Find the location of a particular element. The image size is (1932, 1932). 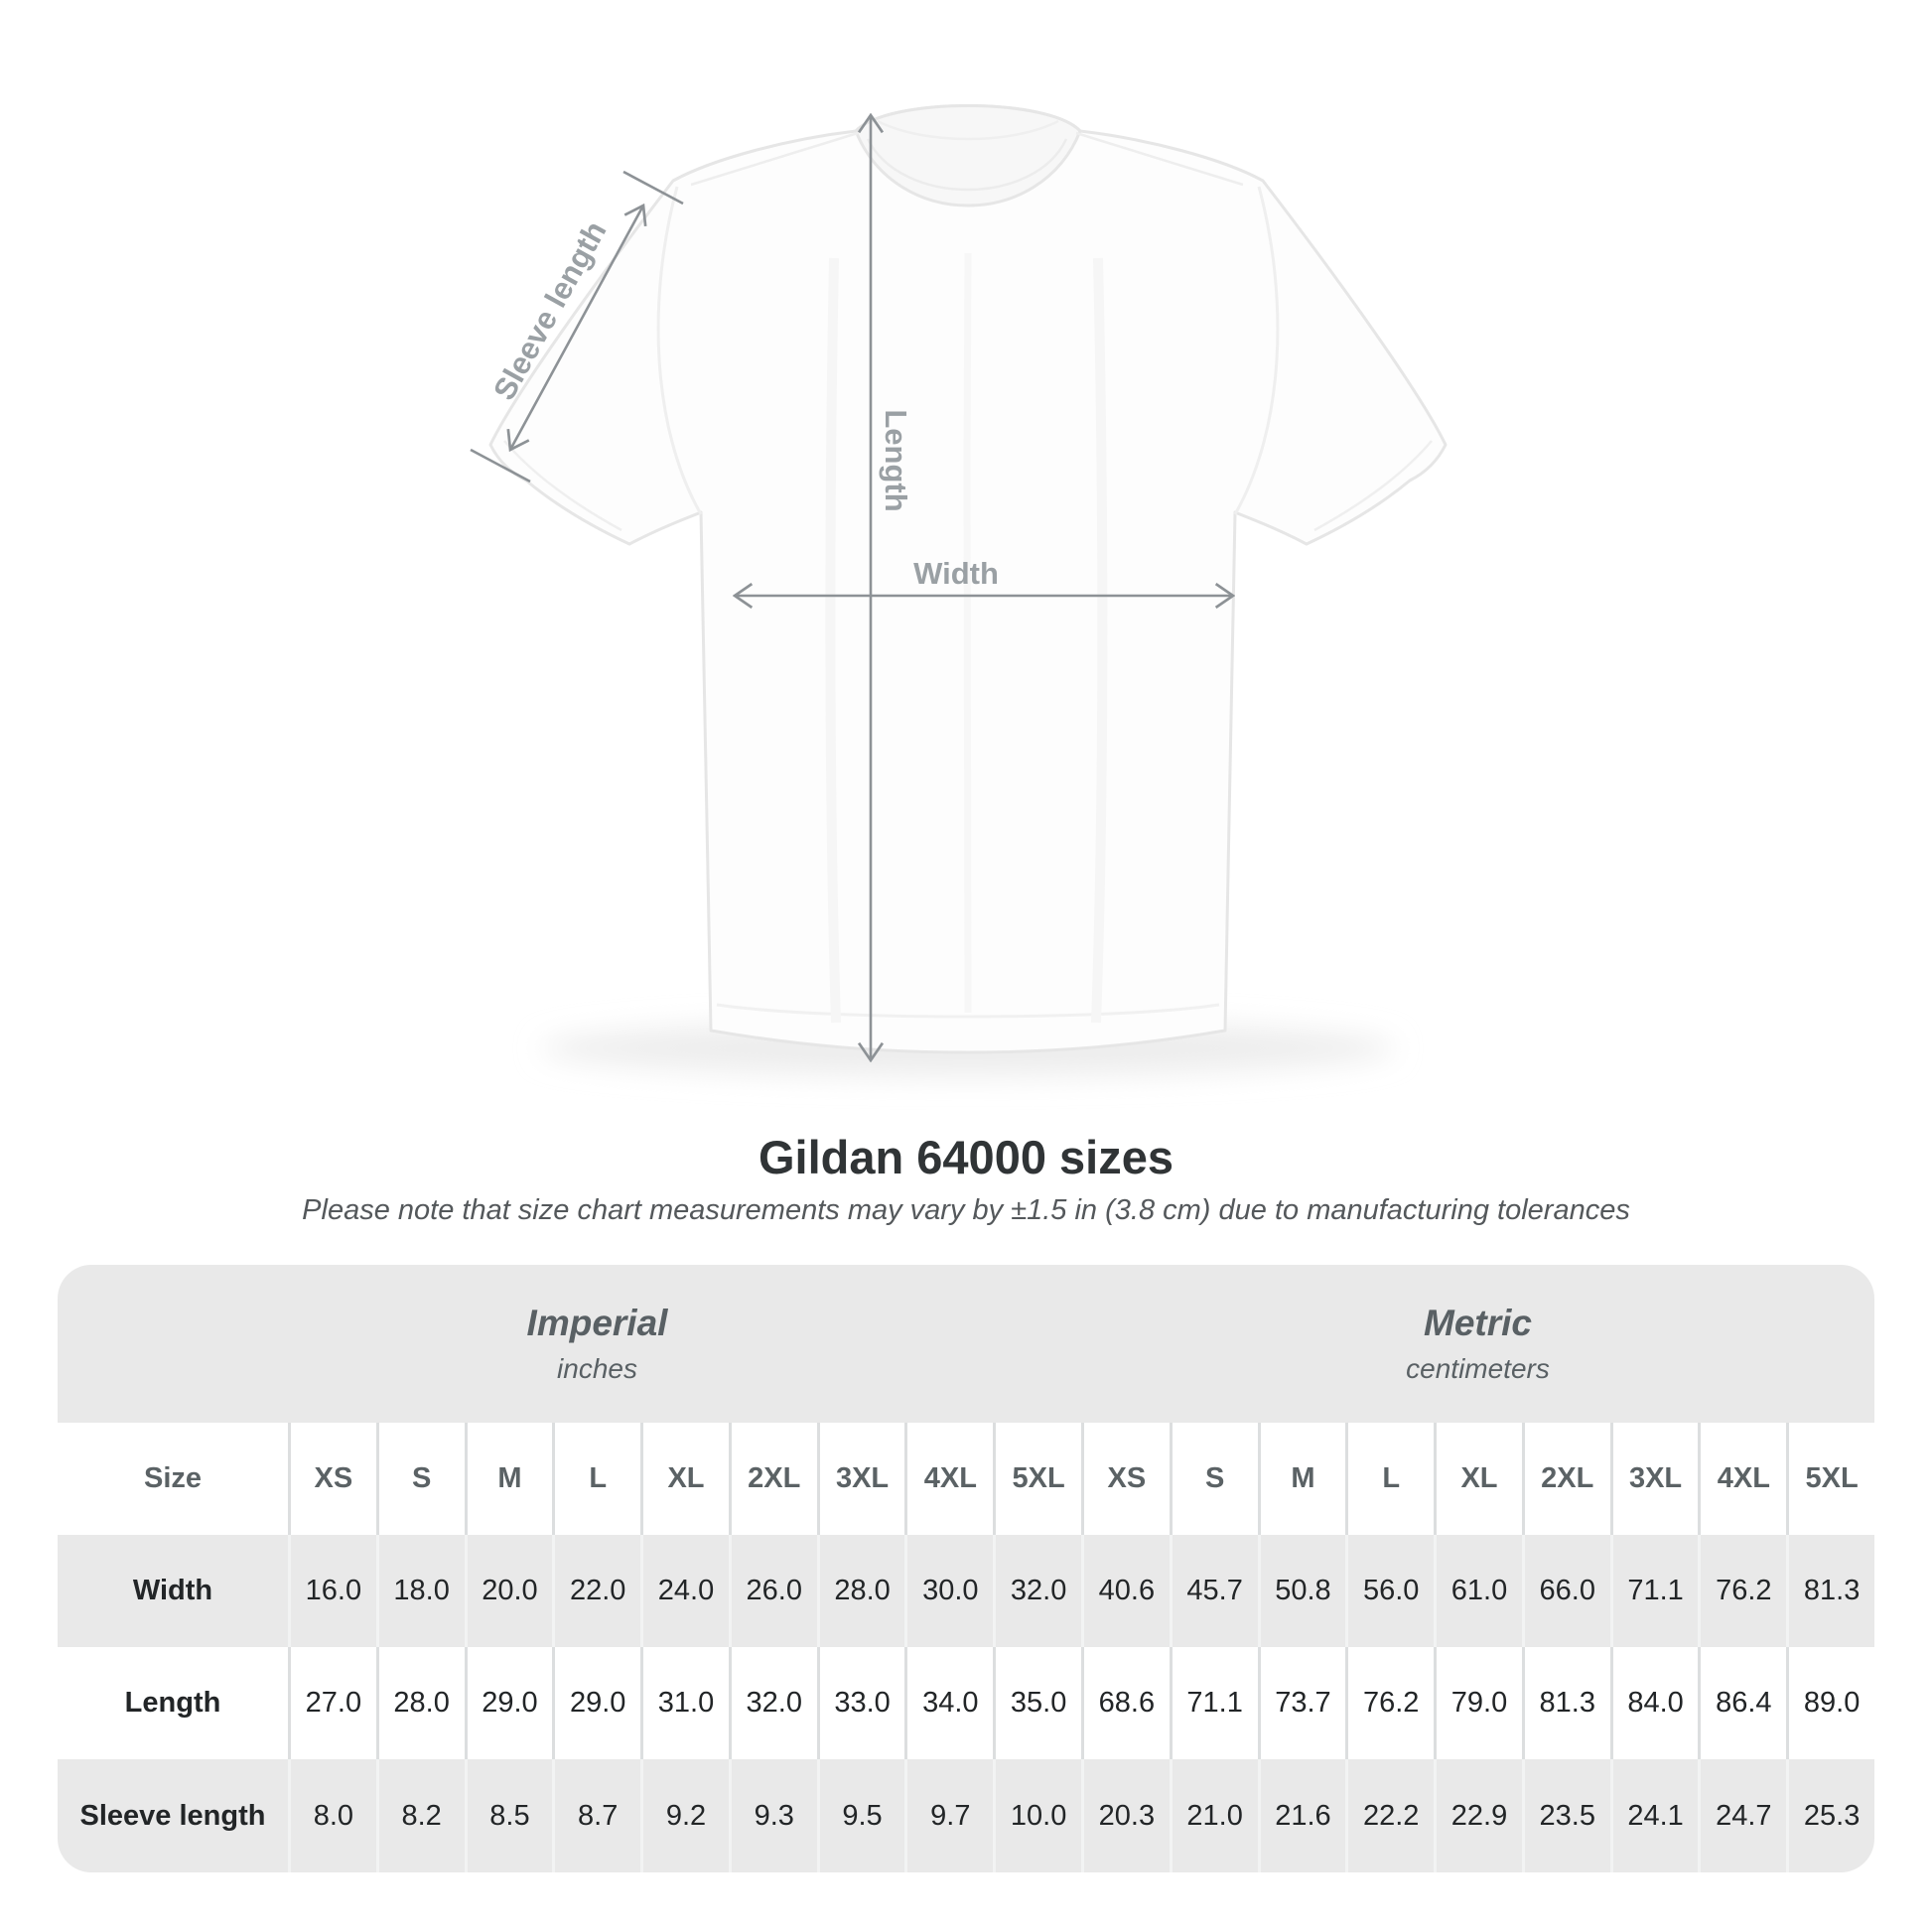

sleeve-length-value-cell: 24.7 is located at coordinates (1742, 1815).